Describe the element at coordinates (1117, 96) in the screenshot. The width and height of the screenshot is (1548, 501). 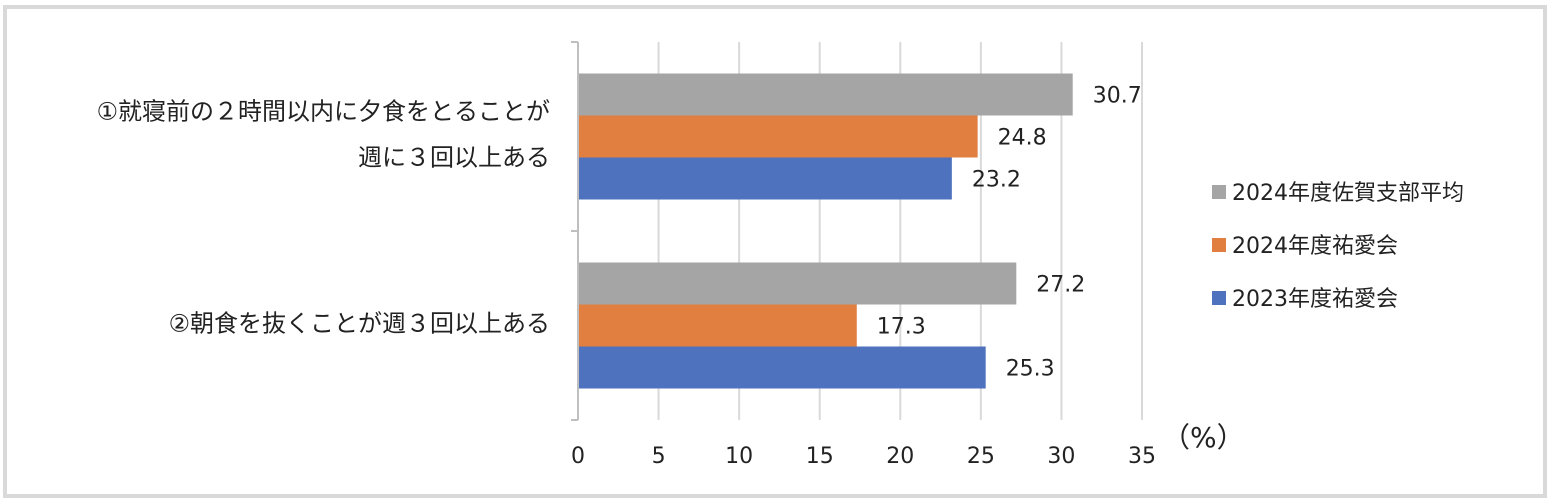
I see `value-label: 30.7` at that location.